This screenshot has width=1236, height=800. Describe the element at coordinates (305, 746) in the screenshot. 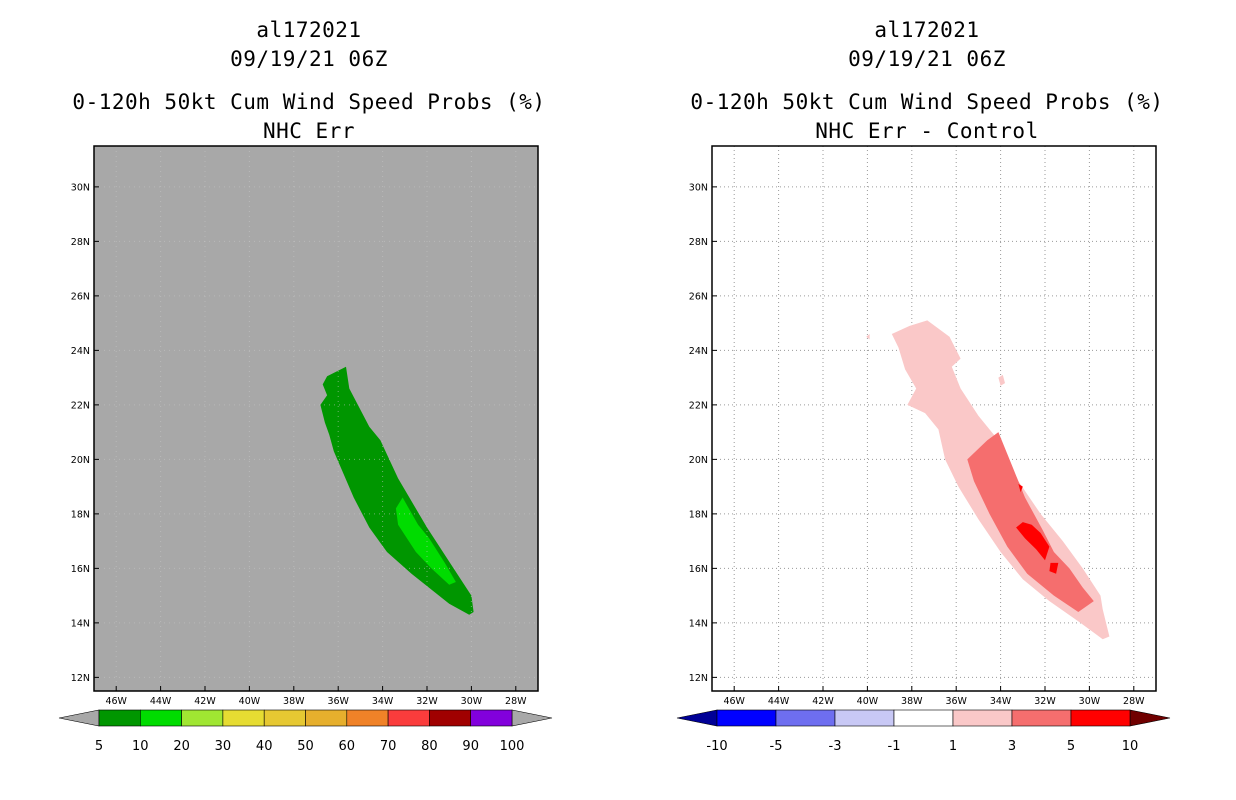

I see `colorbar-label: 50` at that location.